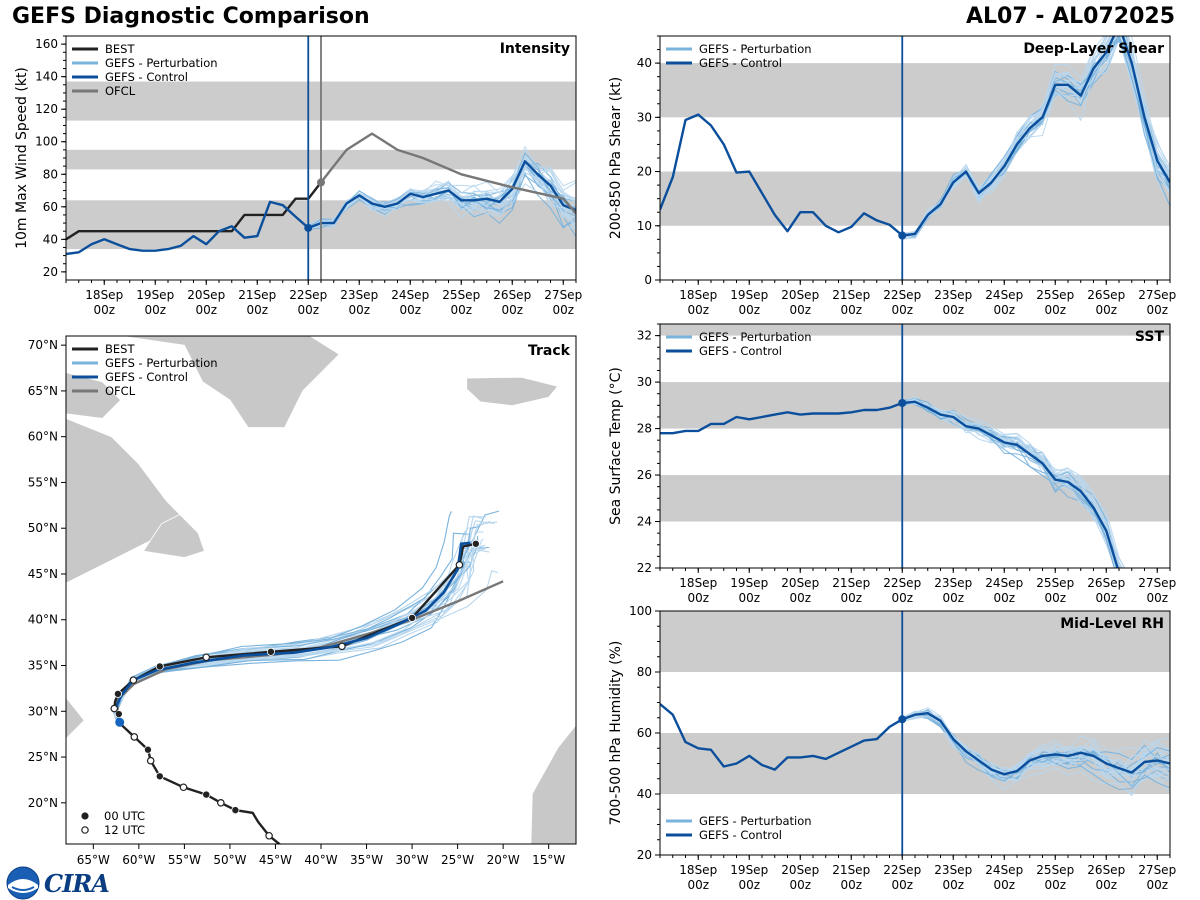  What do you see at coordinates (50, 272) in the screenshot?
I see `y-tick-label: 20` at bounding box center [50, 272].